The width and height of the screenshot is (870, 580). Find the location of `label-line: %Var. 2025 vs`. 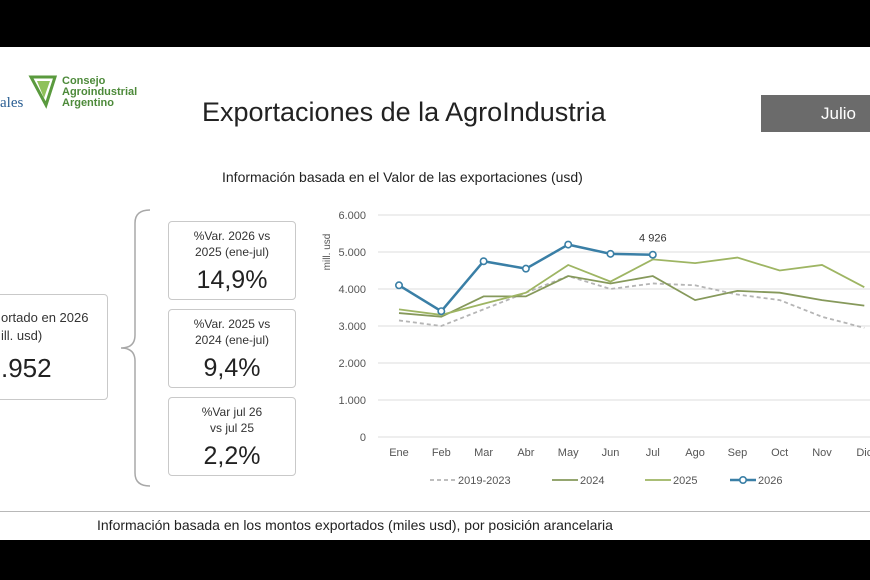

label-line: %Var. 2025 vs is located at coordinates (232, 324).